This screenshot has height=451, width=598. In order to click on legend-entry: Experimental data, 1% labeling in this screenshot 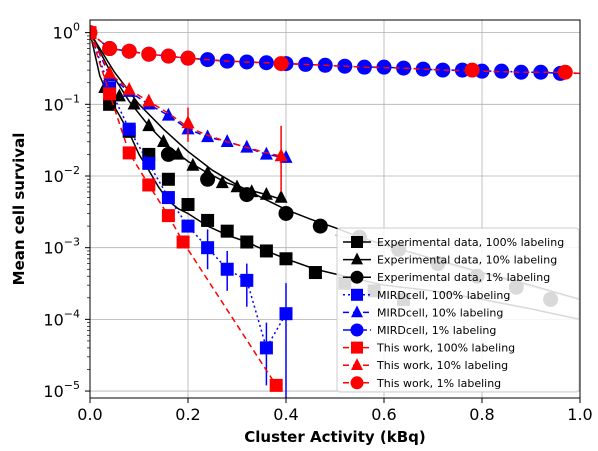, I will do `click(446, 277)`.